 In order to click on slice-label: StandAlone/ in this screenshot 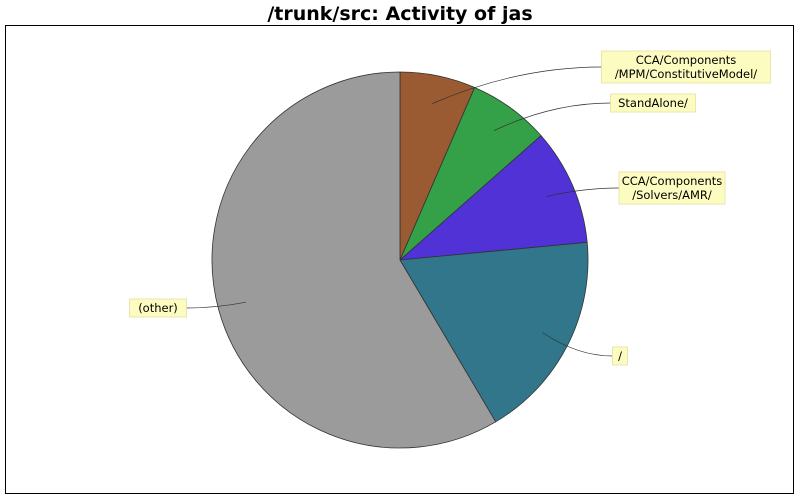, I will do `click(653, 103)`.